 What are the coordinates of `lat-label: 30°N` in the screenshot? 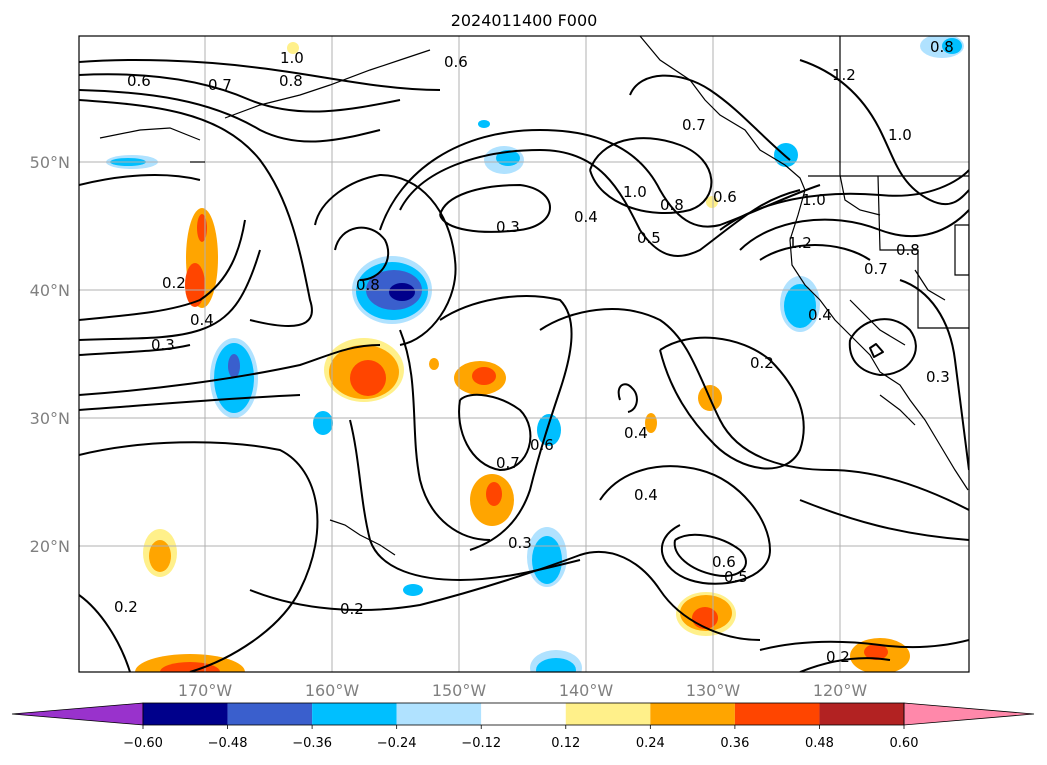 It's located at (50, 418).